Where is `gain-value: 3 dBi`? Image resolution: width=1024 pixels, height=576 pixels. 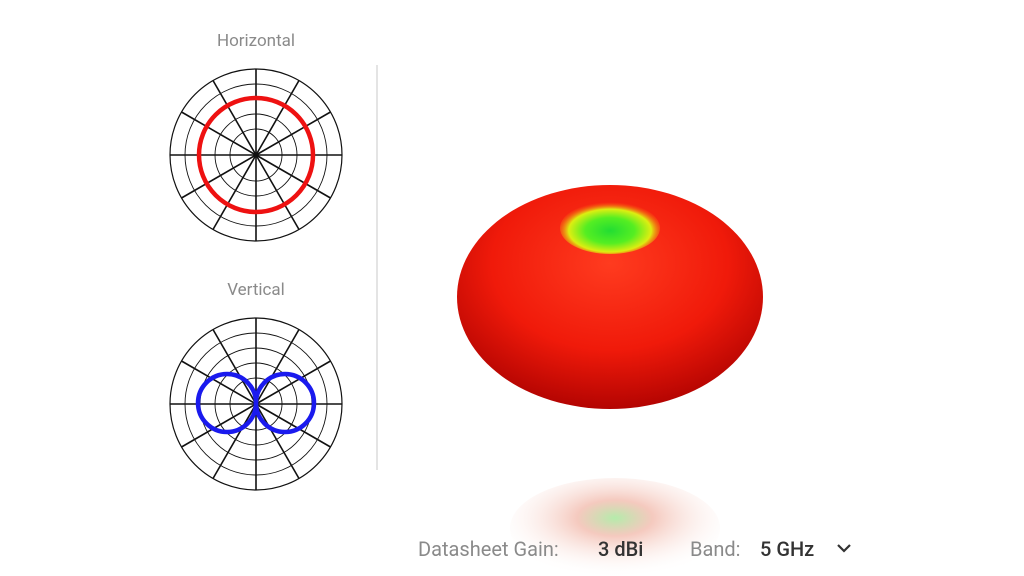
gain-value: 3 dBi is located at coordinates (620, 549).